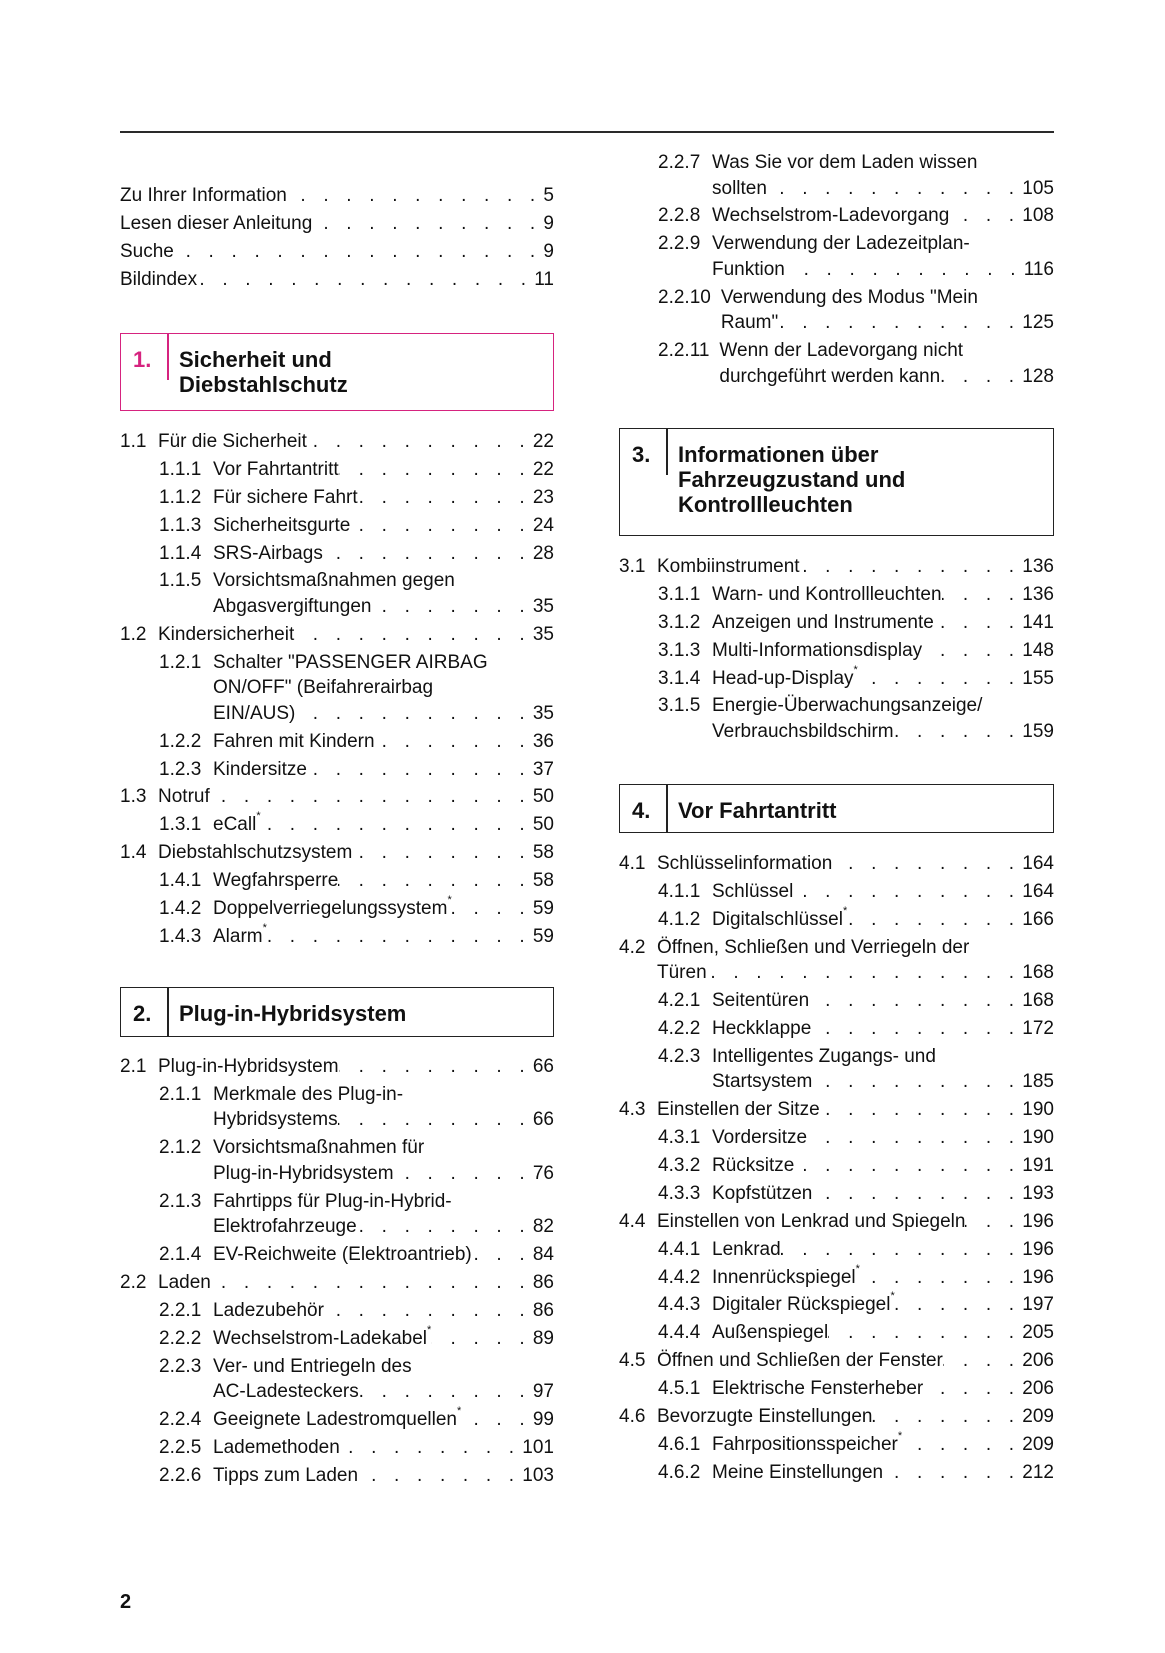 The image size is (1165, 1653). I want to click on page-reference: 209, so click(1038, 1444).